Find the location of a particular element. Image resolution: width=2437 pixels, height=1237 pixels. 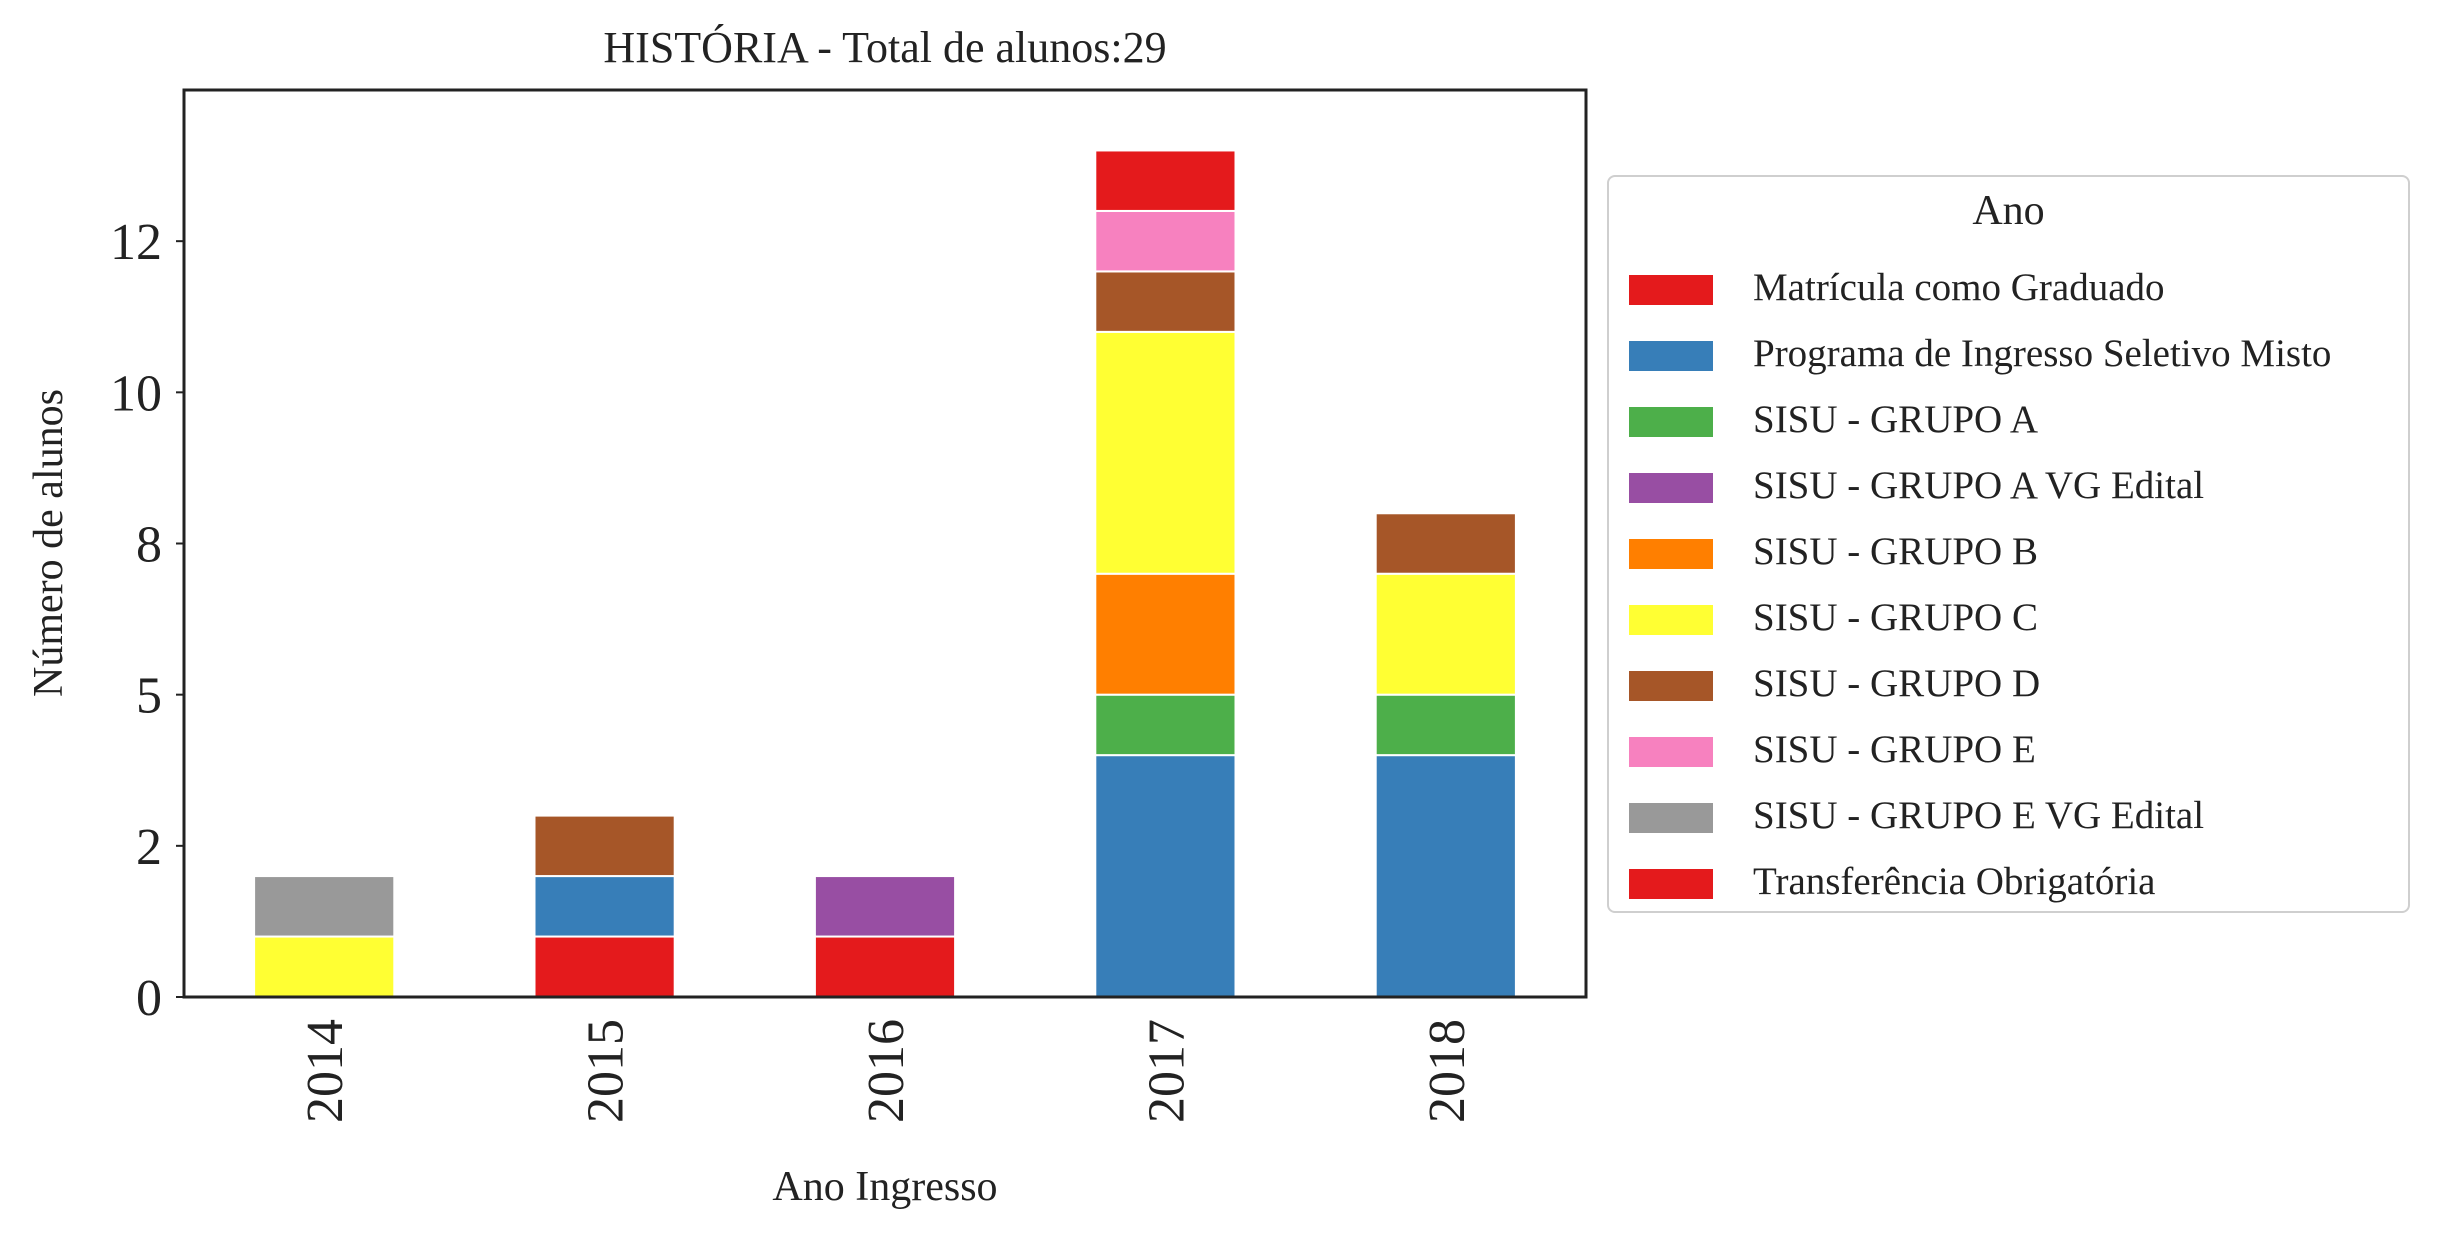

legend-item: Matrícula como Graduado is located at coordinates (2009, 289).